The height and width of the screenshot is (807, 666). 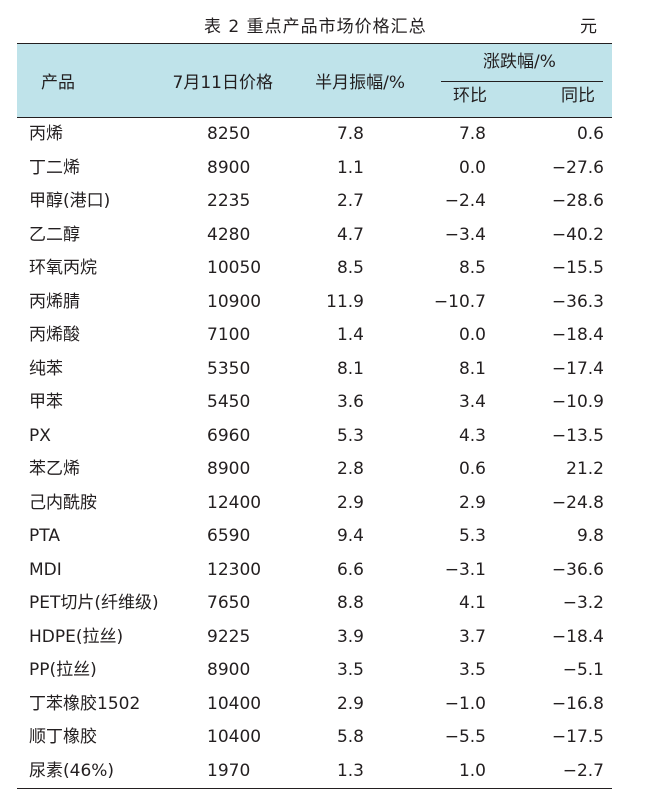 What do you see at coordinates (229, 603) in the screenshot?
I see `cell-price: 7650` at bounding box center [229, 603].